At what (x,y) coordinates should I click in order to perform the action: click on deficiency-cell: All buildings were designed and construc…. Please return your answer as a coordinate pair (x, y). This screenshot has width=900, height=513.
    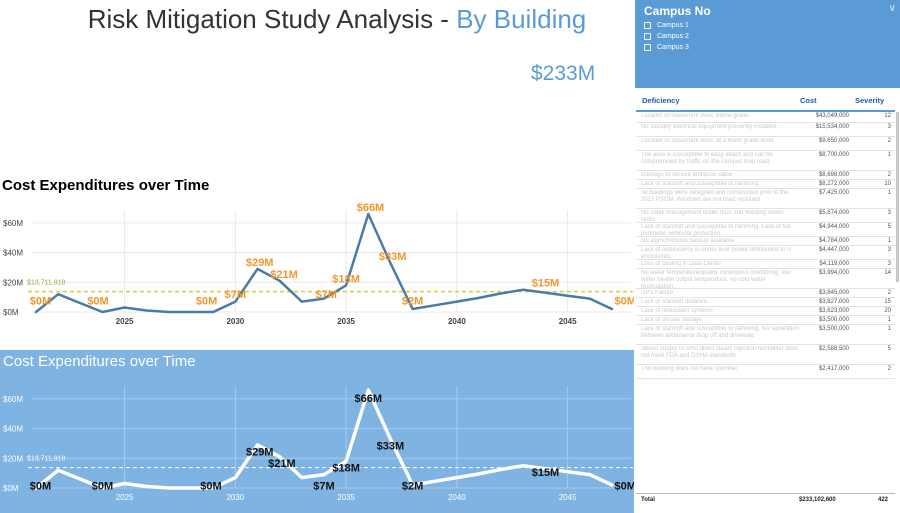
    Looking at the image, I should click on (715, 196).